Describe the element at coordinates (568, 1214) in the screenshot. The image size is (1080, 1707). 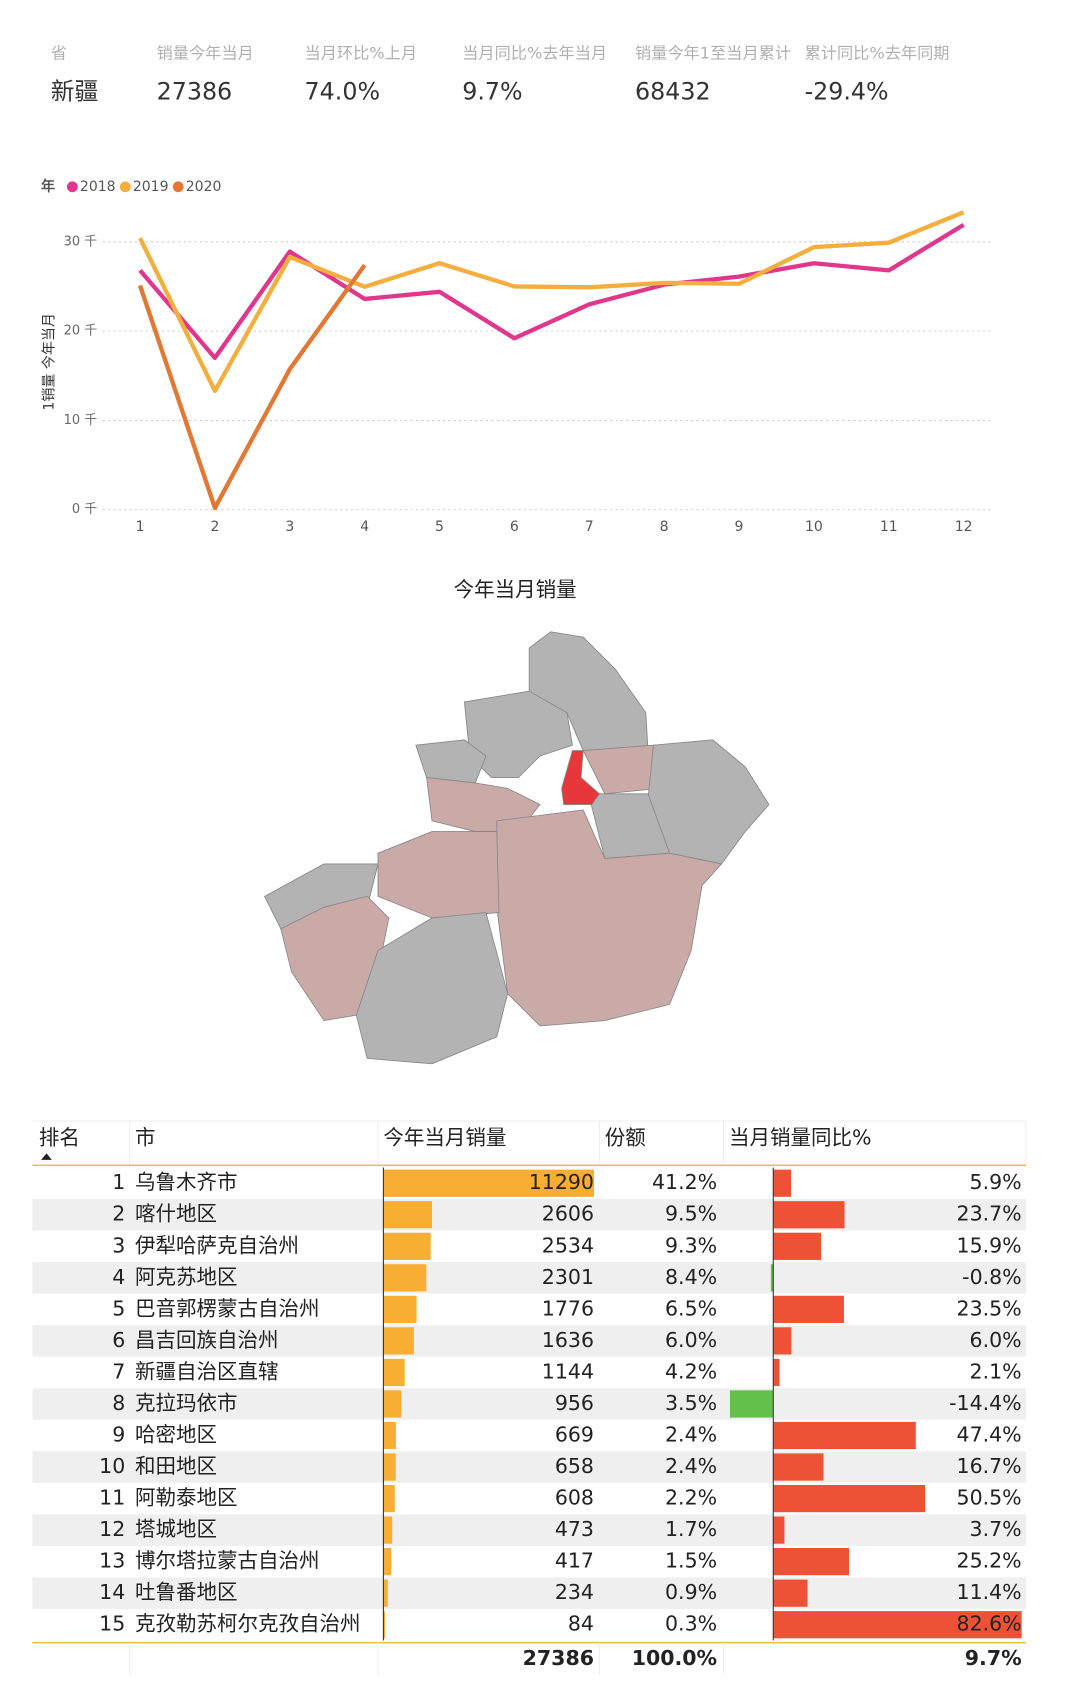
I see `sales: 2606` at that location.